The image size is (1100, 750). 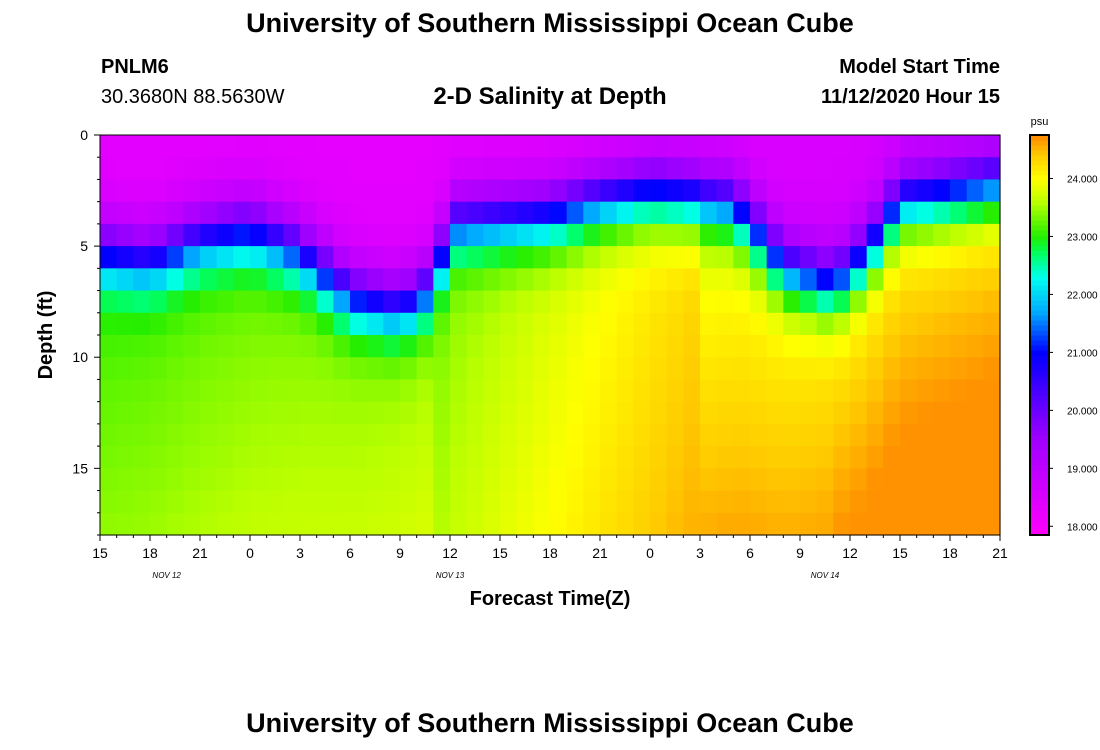 What do you see at coordinates (500, 553) in the screenshot?
I see `x-tick-label: 15` at bounding box center [500, 553].